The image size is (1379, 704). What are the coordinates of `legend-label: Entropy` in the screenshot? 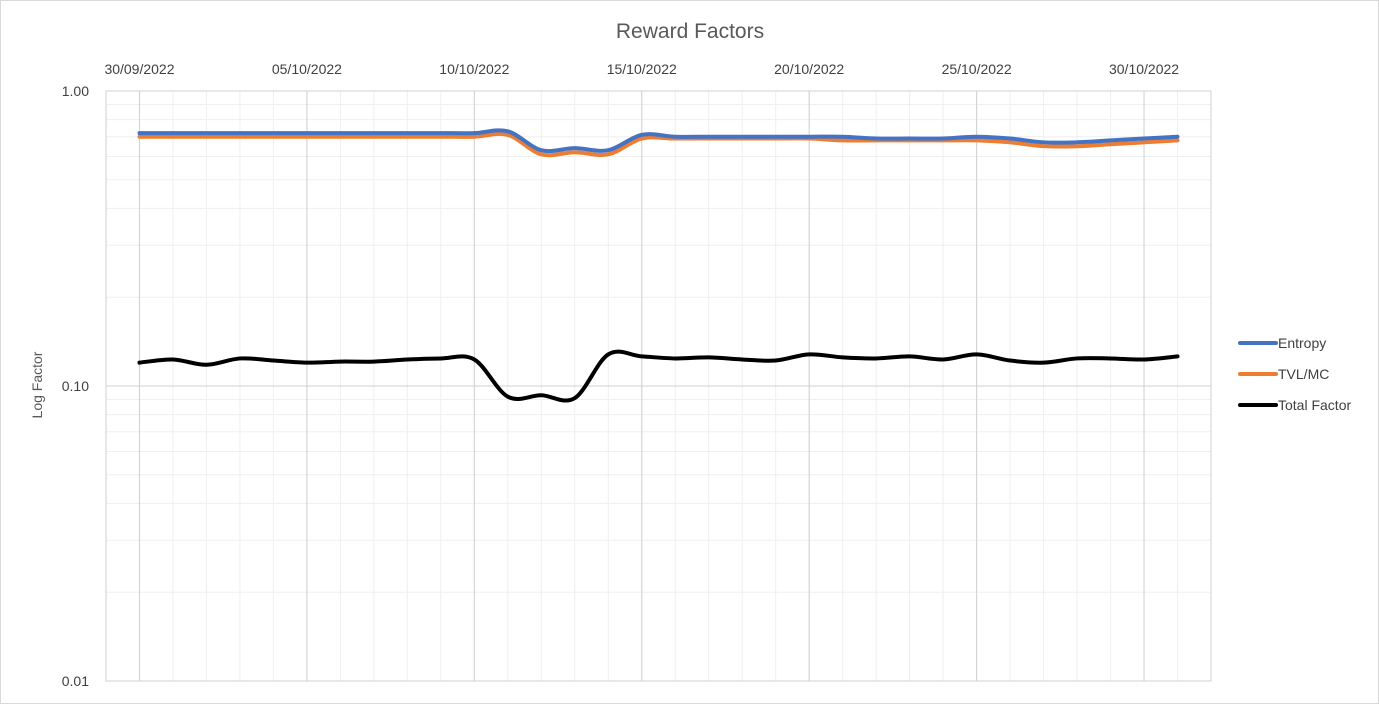 It's located at (1302, 343).